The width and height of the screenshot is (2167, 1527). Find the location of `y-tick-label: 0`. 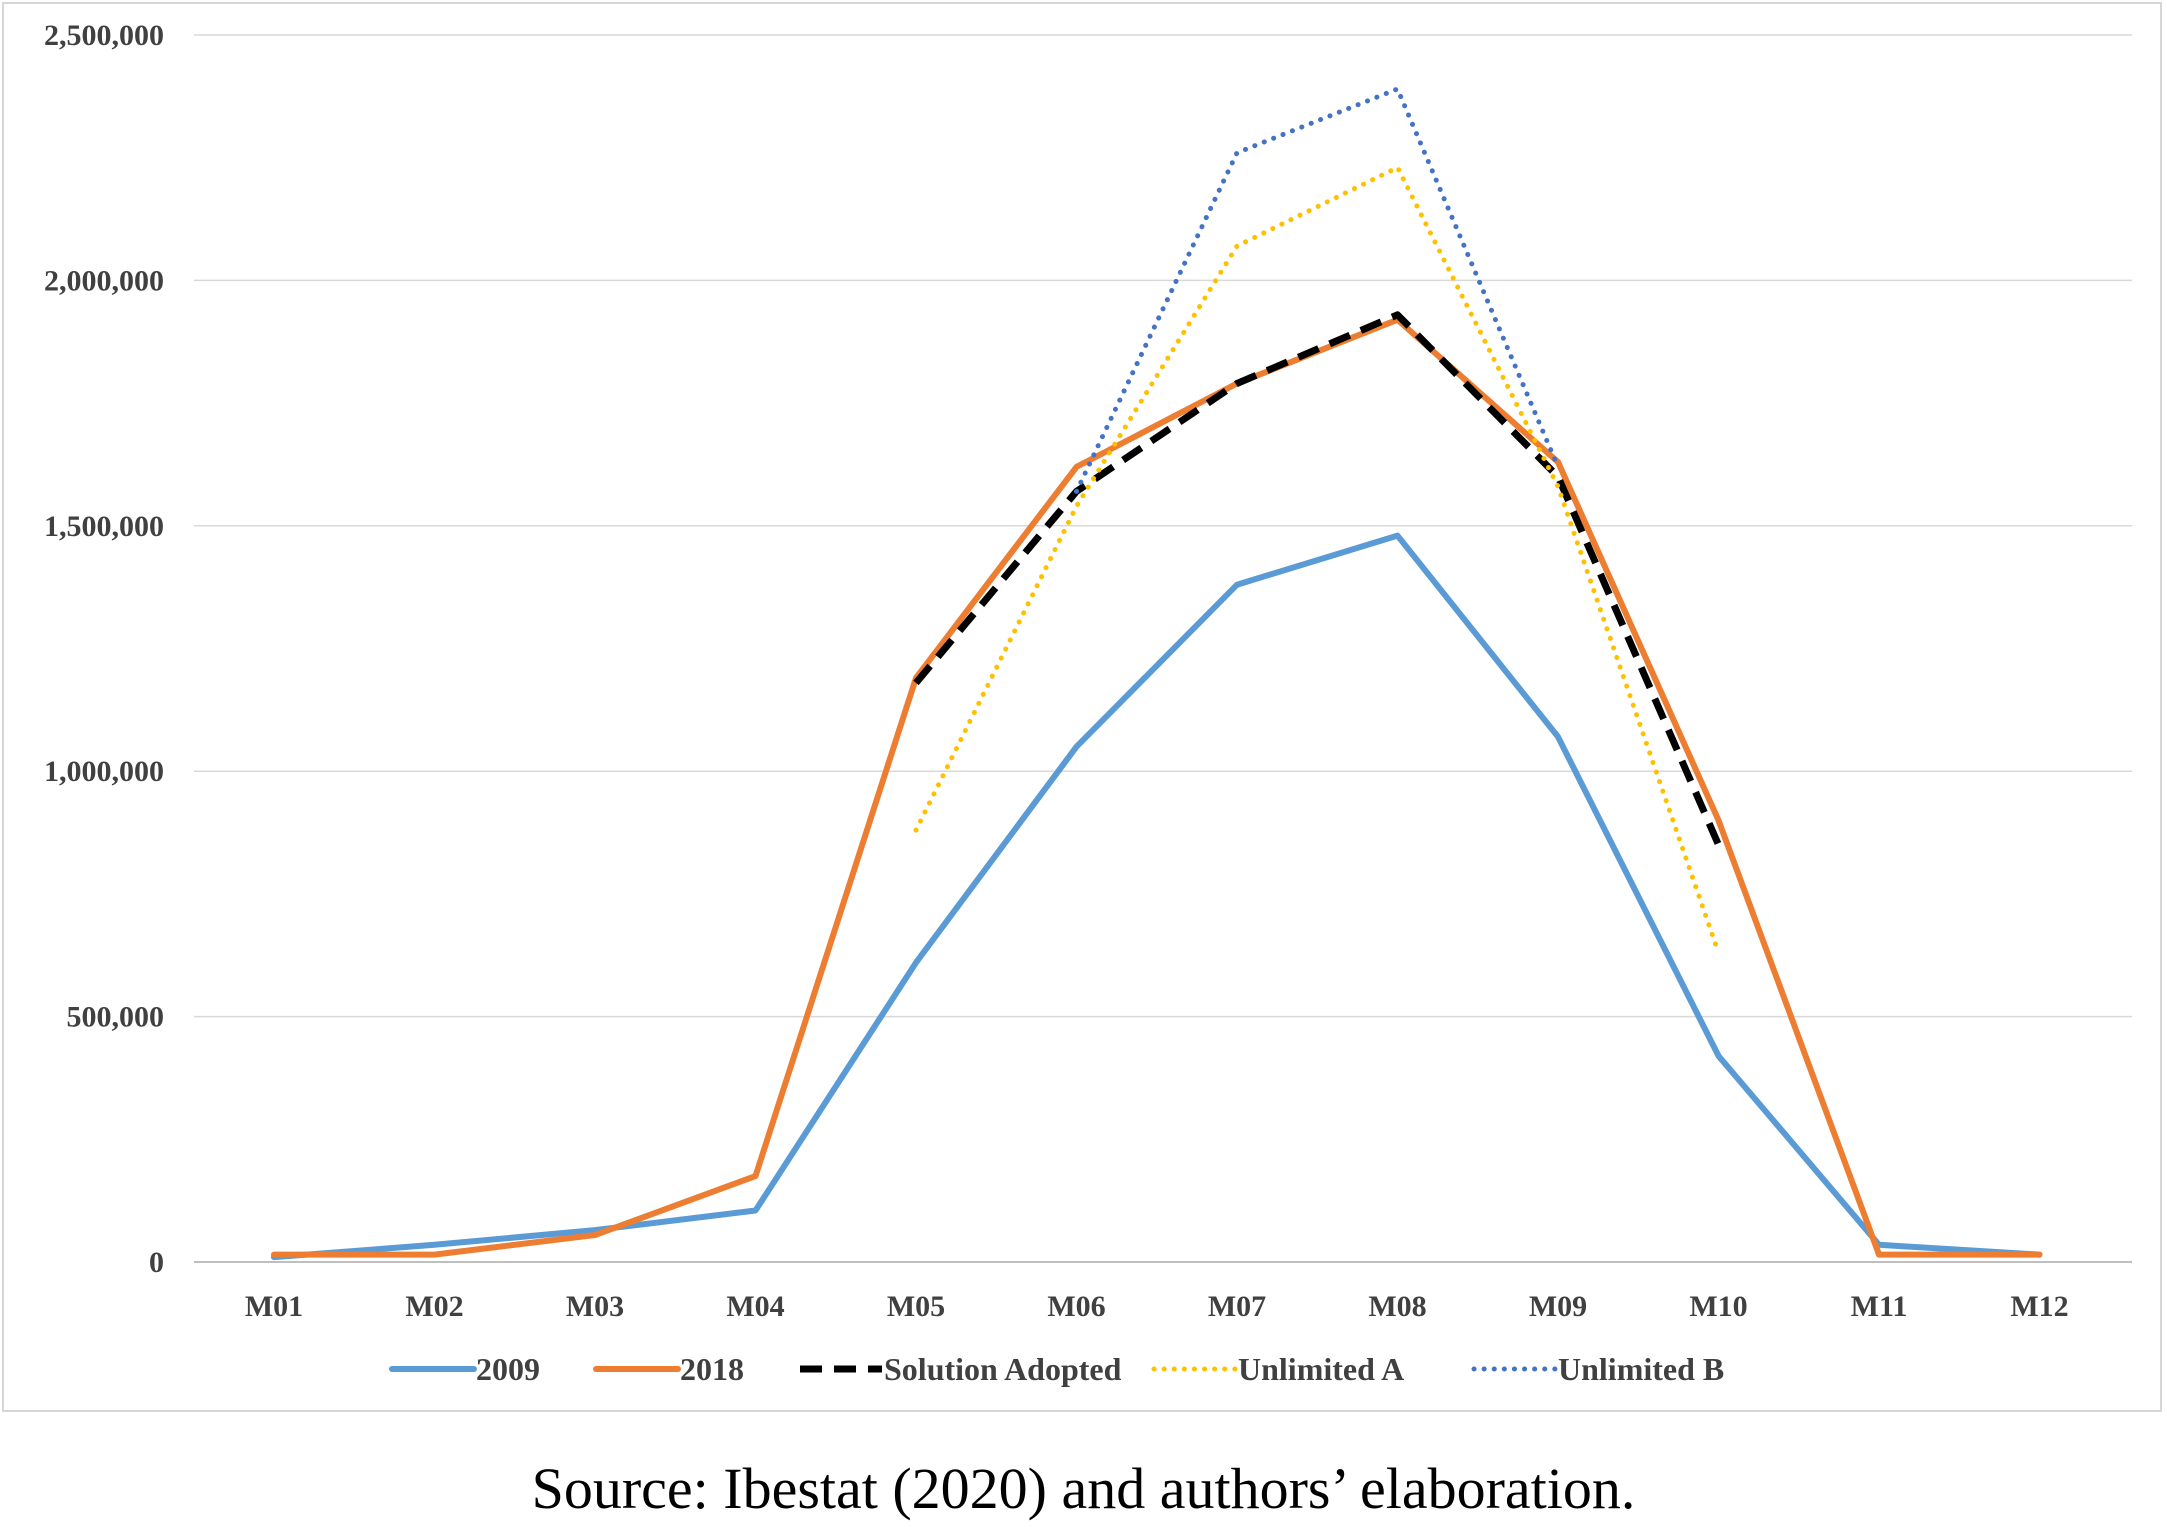

y-tick-label: 0 is located at coordinates (156, 1262).